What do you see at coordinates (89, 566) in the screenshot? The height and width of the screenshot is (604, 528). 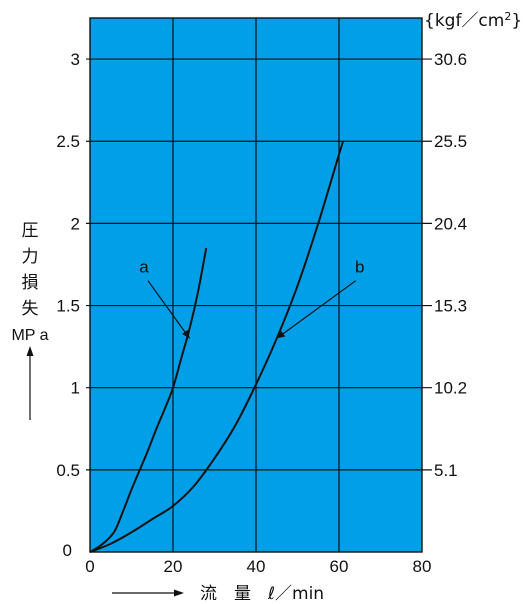 I see `x-tick-label: 0` at bounding box center [89, 566].